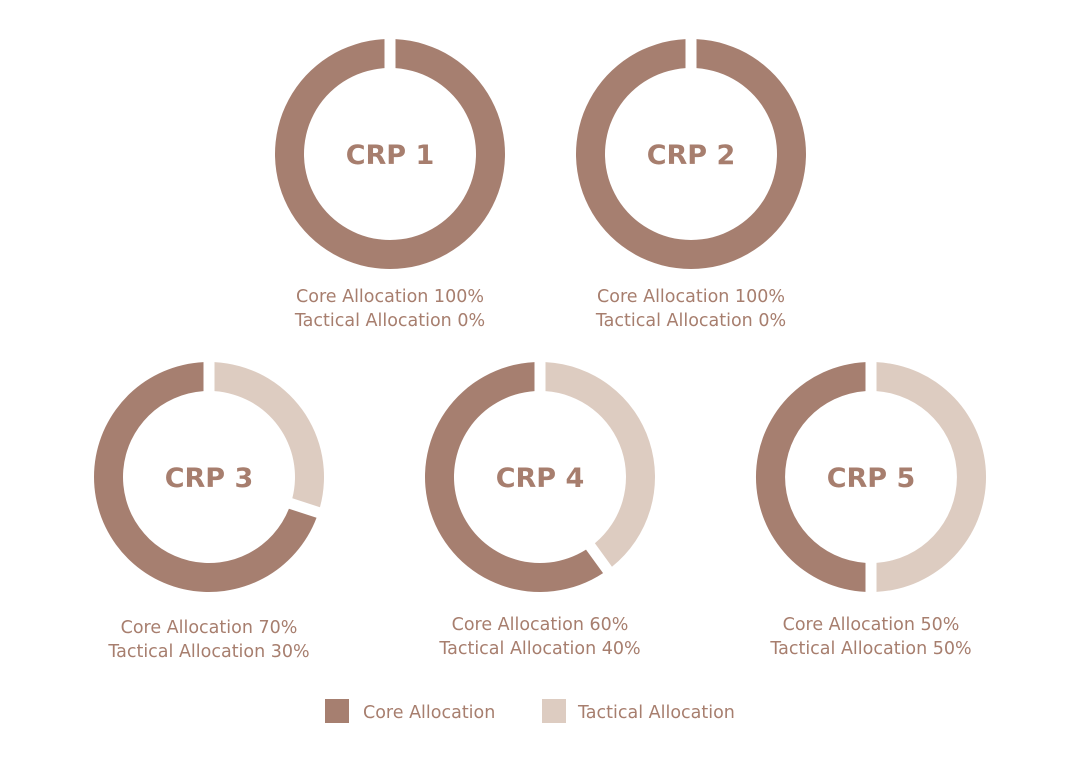 Image resolution: width=1080 pixels, height=760 pixels. Describe the element at coordinates (810, 477) in the screenshot. I see `donut-5-core-slice` at that location.